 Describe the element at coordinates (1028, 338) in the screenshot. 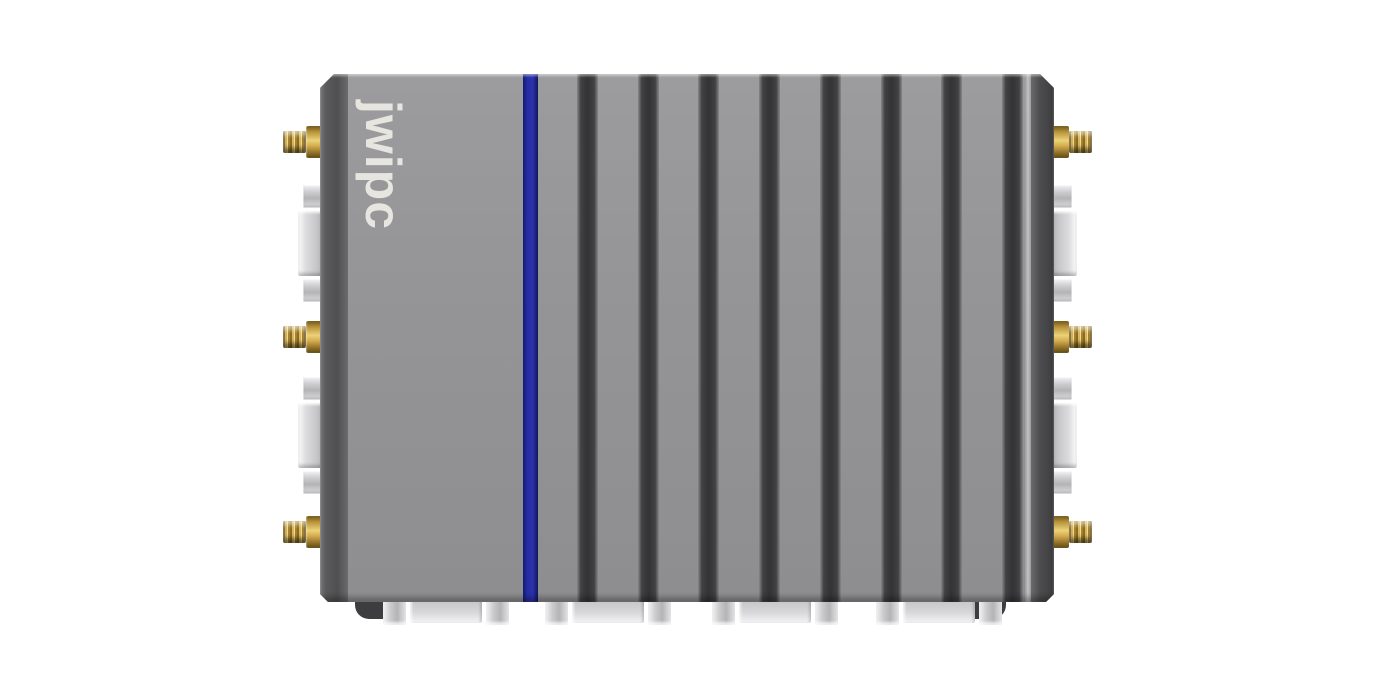

I see `chassis-right-highlight-line` at that location.